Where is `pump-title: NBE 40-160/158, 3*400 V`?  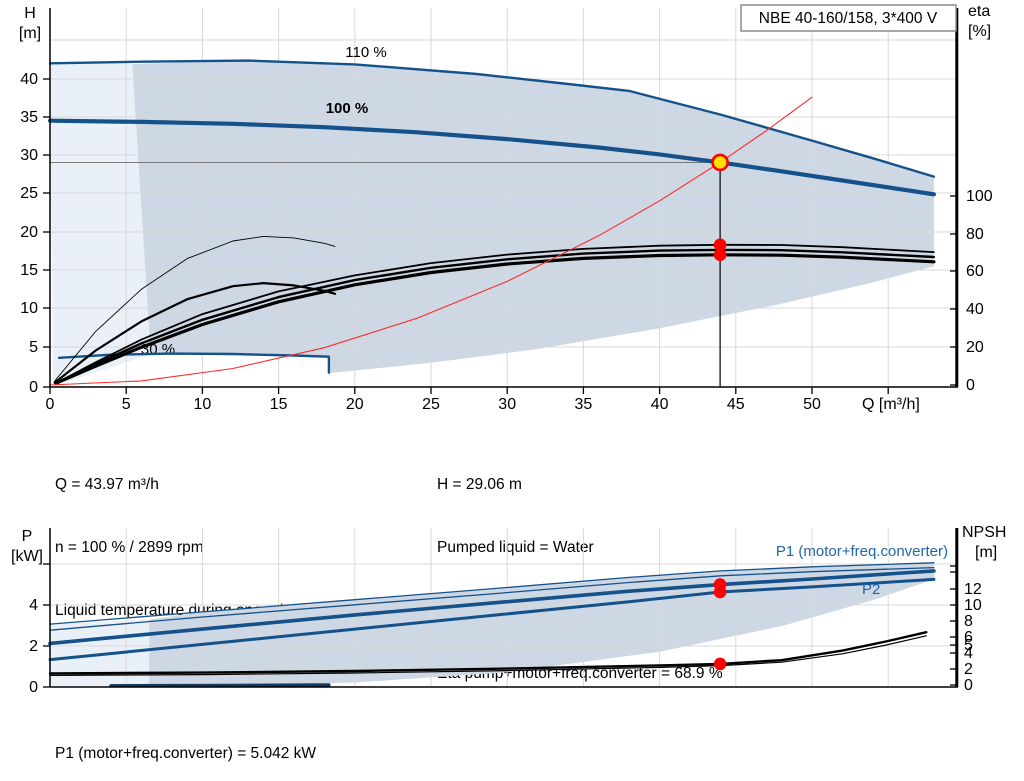 pump-title: NBE 40-160/158, 3*400 V is located at coordinates (848, 18).